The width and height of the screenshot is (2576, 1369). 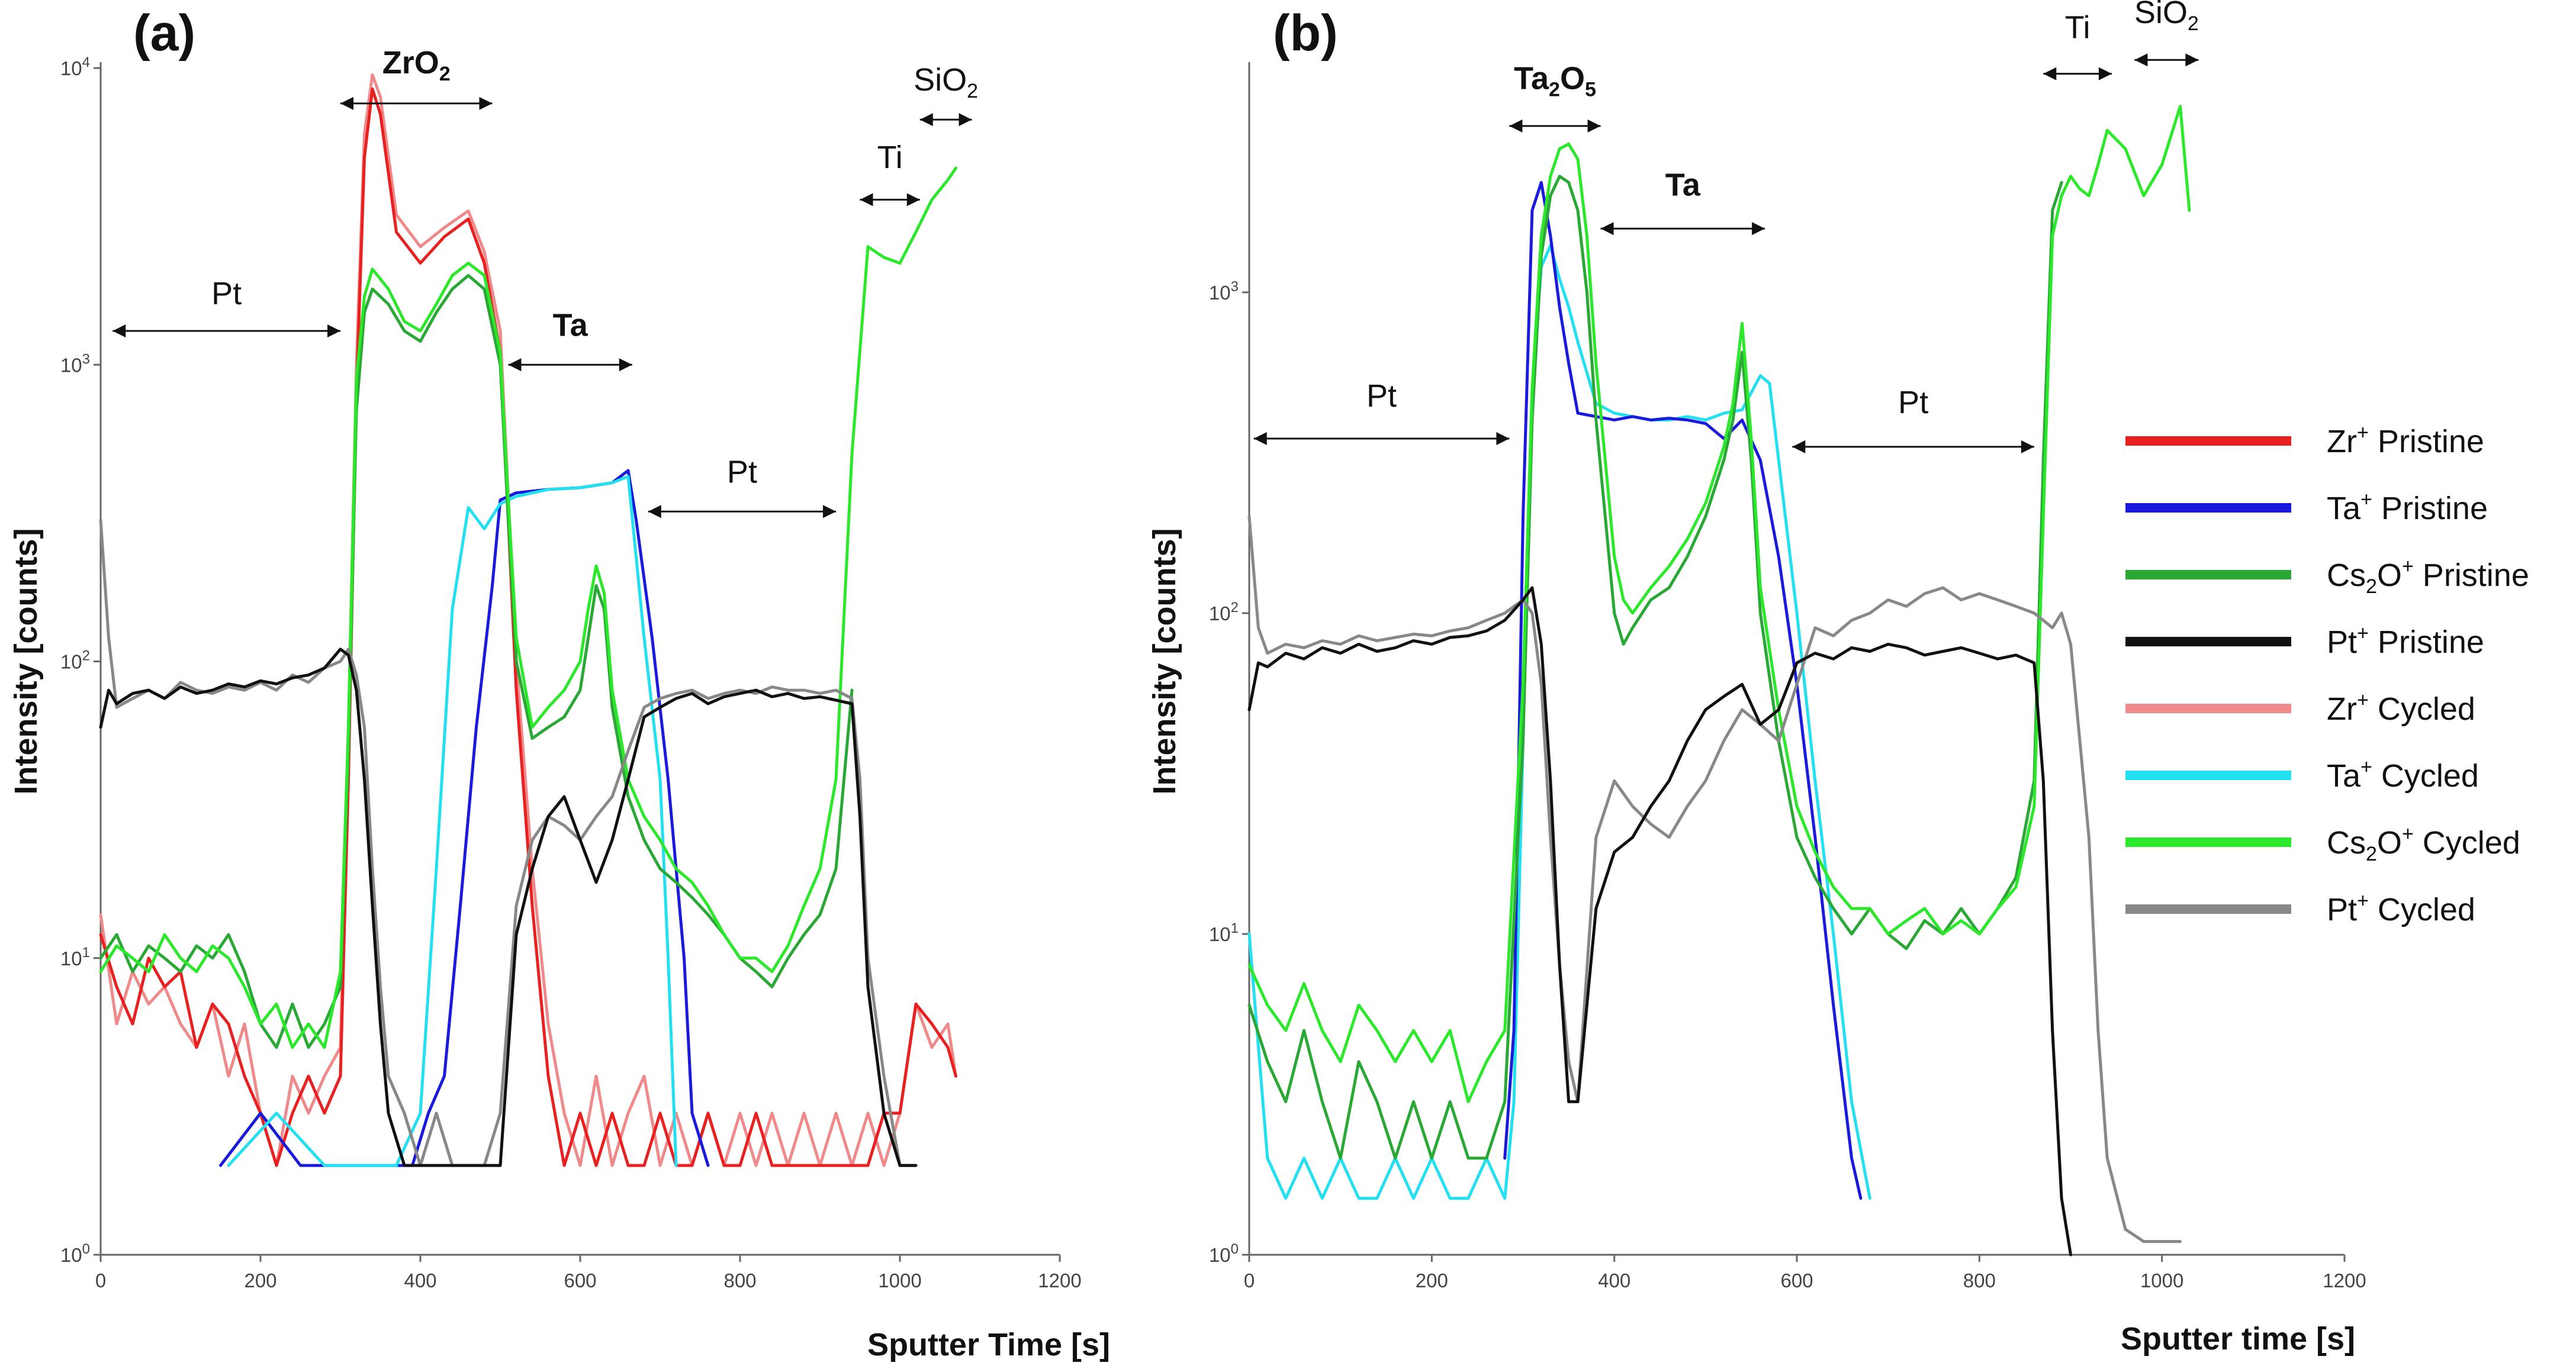 What do you see at coordinates (2405, 641) in the screenshot?
I see `legend-label: Pt+ Pristine` at bounding box center [2405, 641].